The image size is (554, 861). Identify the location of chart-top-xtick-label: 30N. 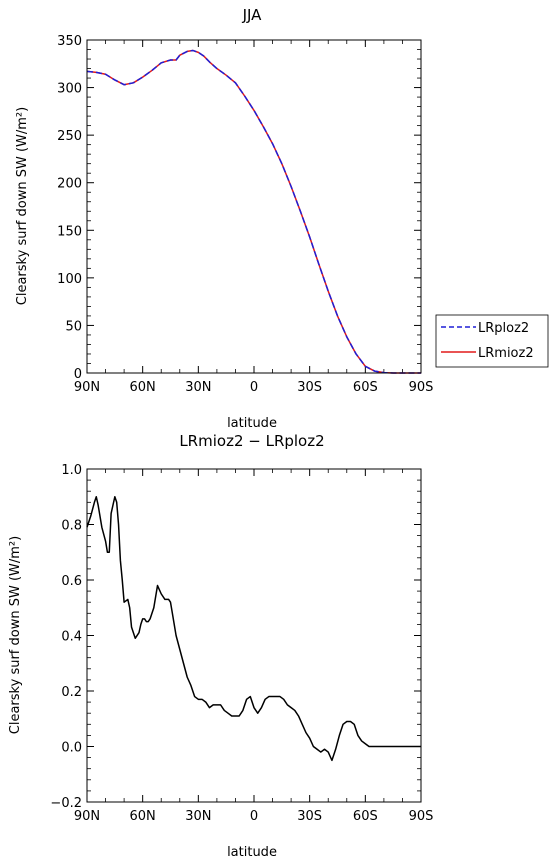
(198, 387).